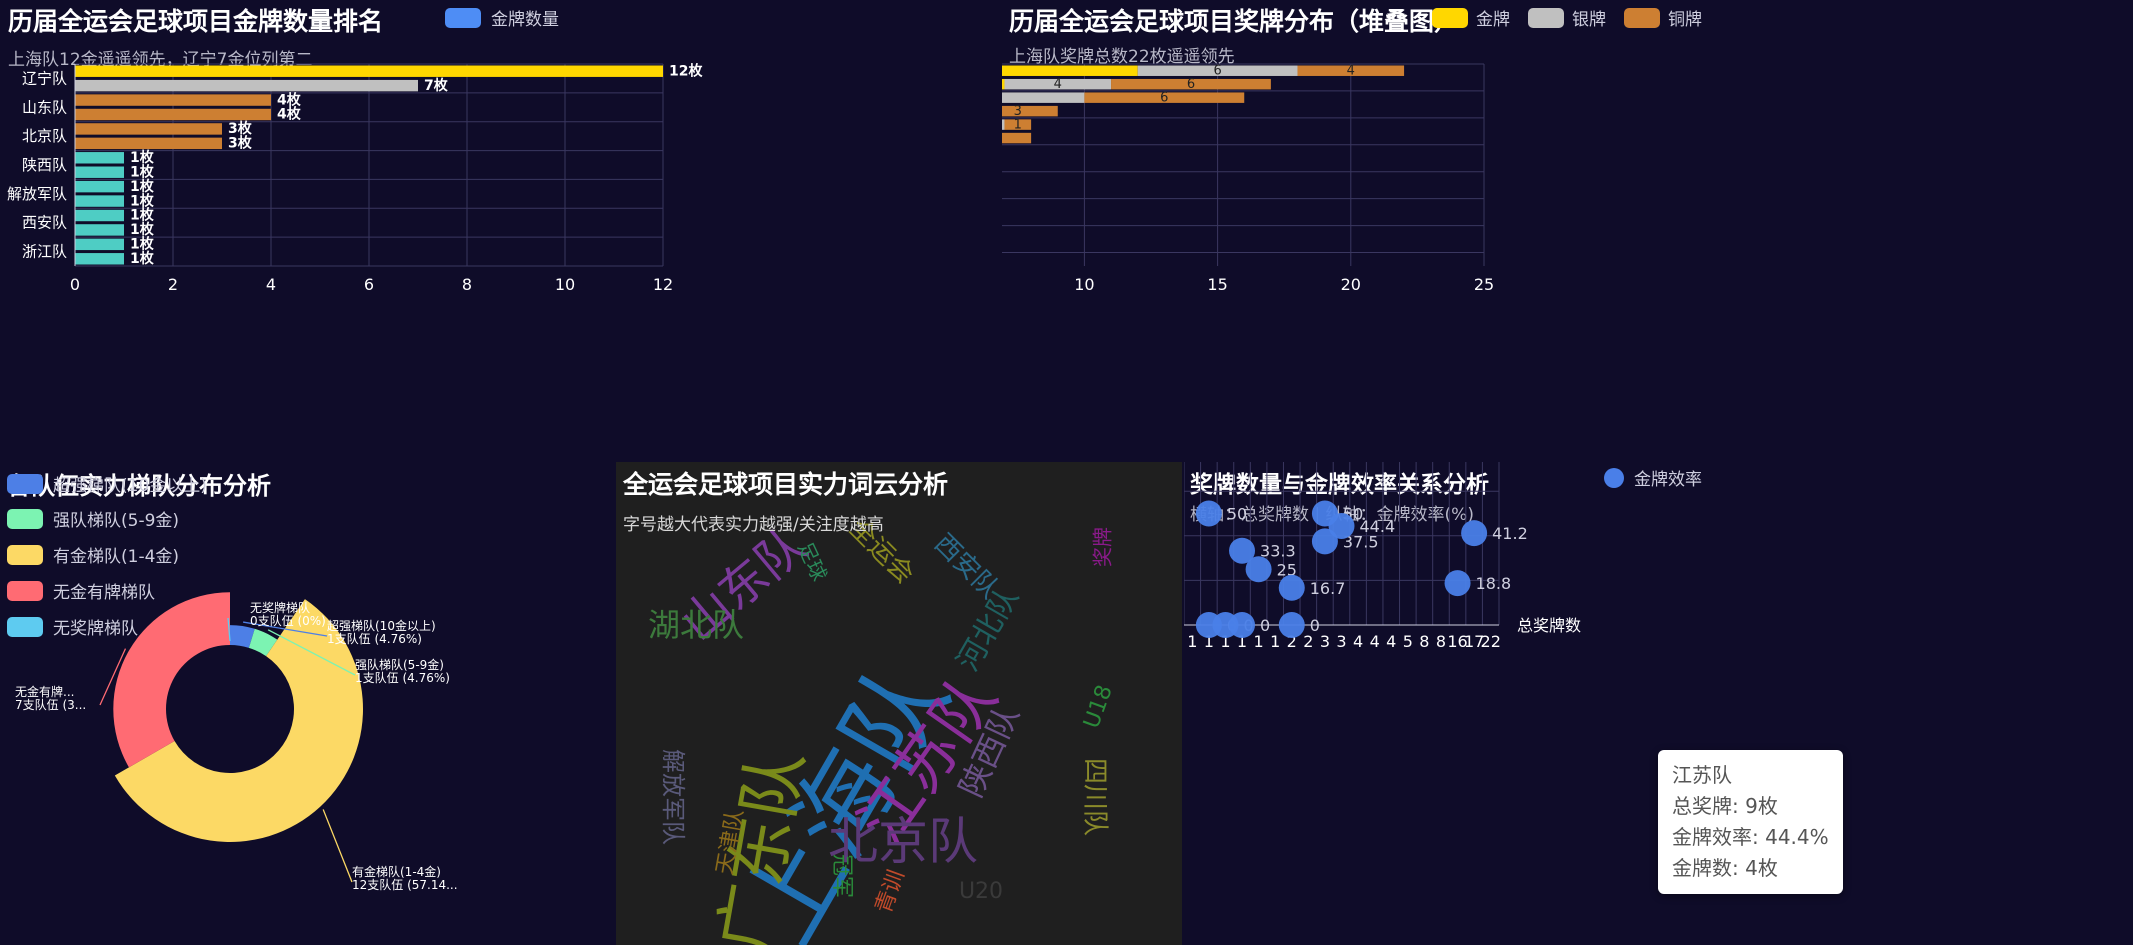  What do you see at coordinates (1234, 21) in the screenshot?
I see `medal-stack-title: 历届全运会足球项目奖牌分布（堆叠图）` at bounding box center [1234, 21].